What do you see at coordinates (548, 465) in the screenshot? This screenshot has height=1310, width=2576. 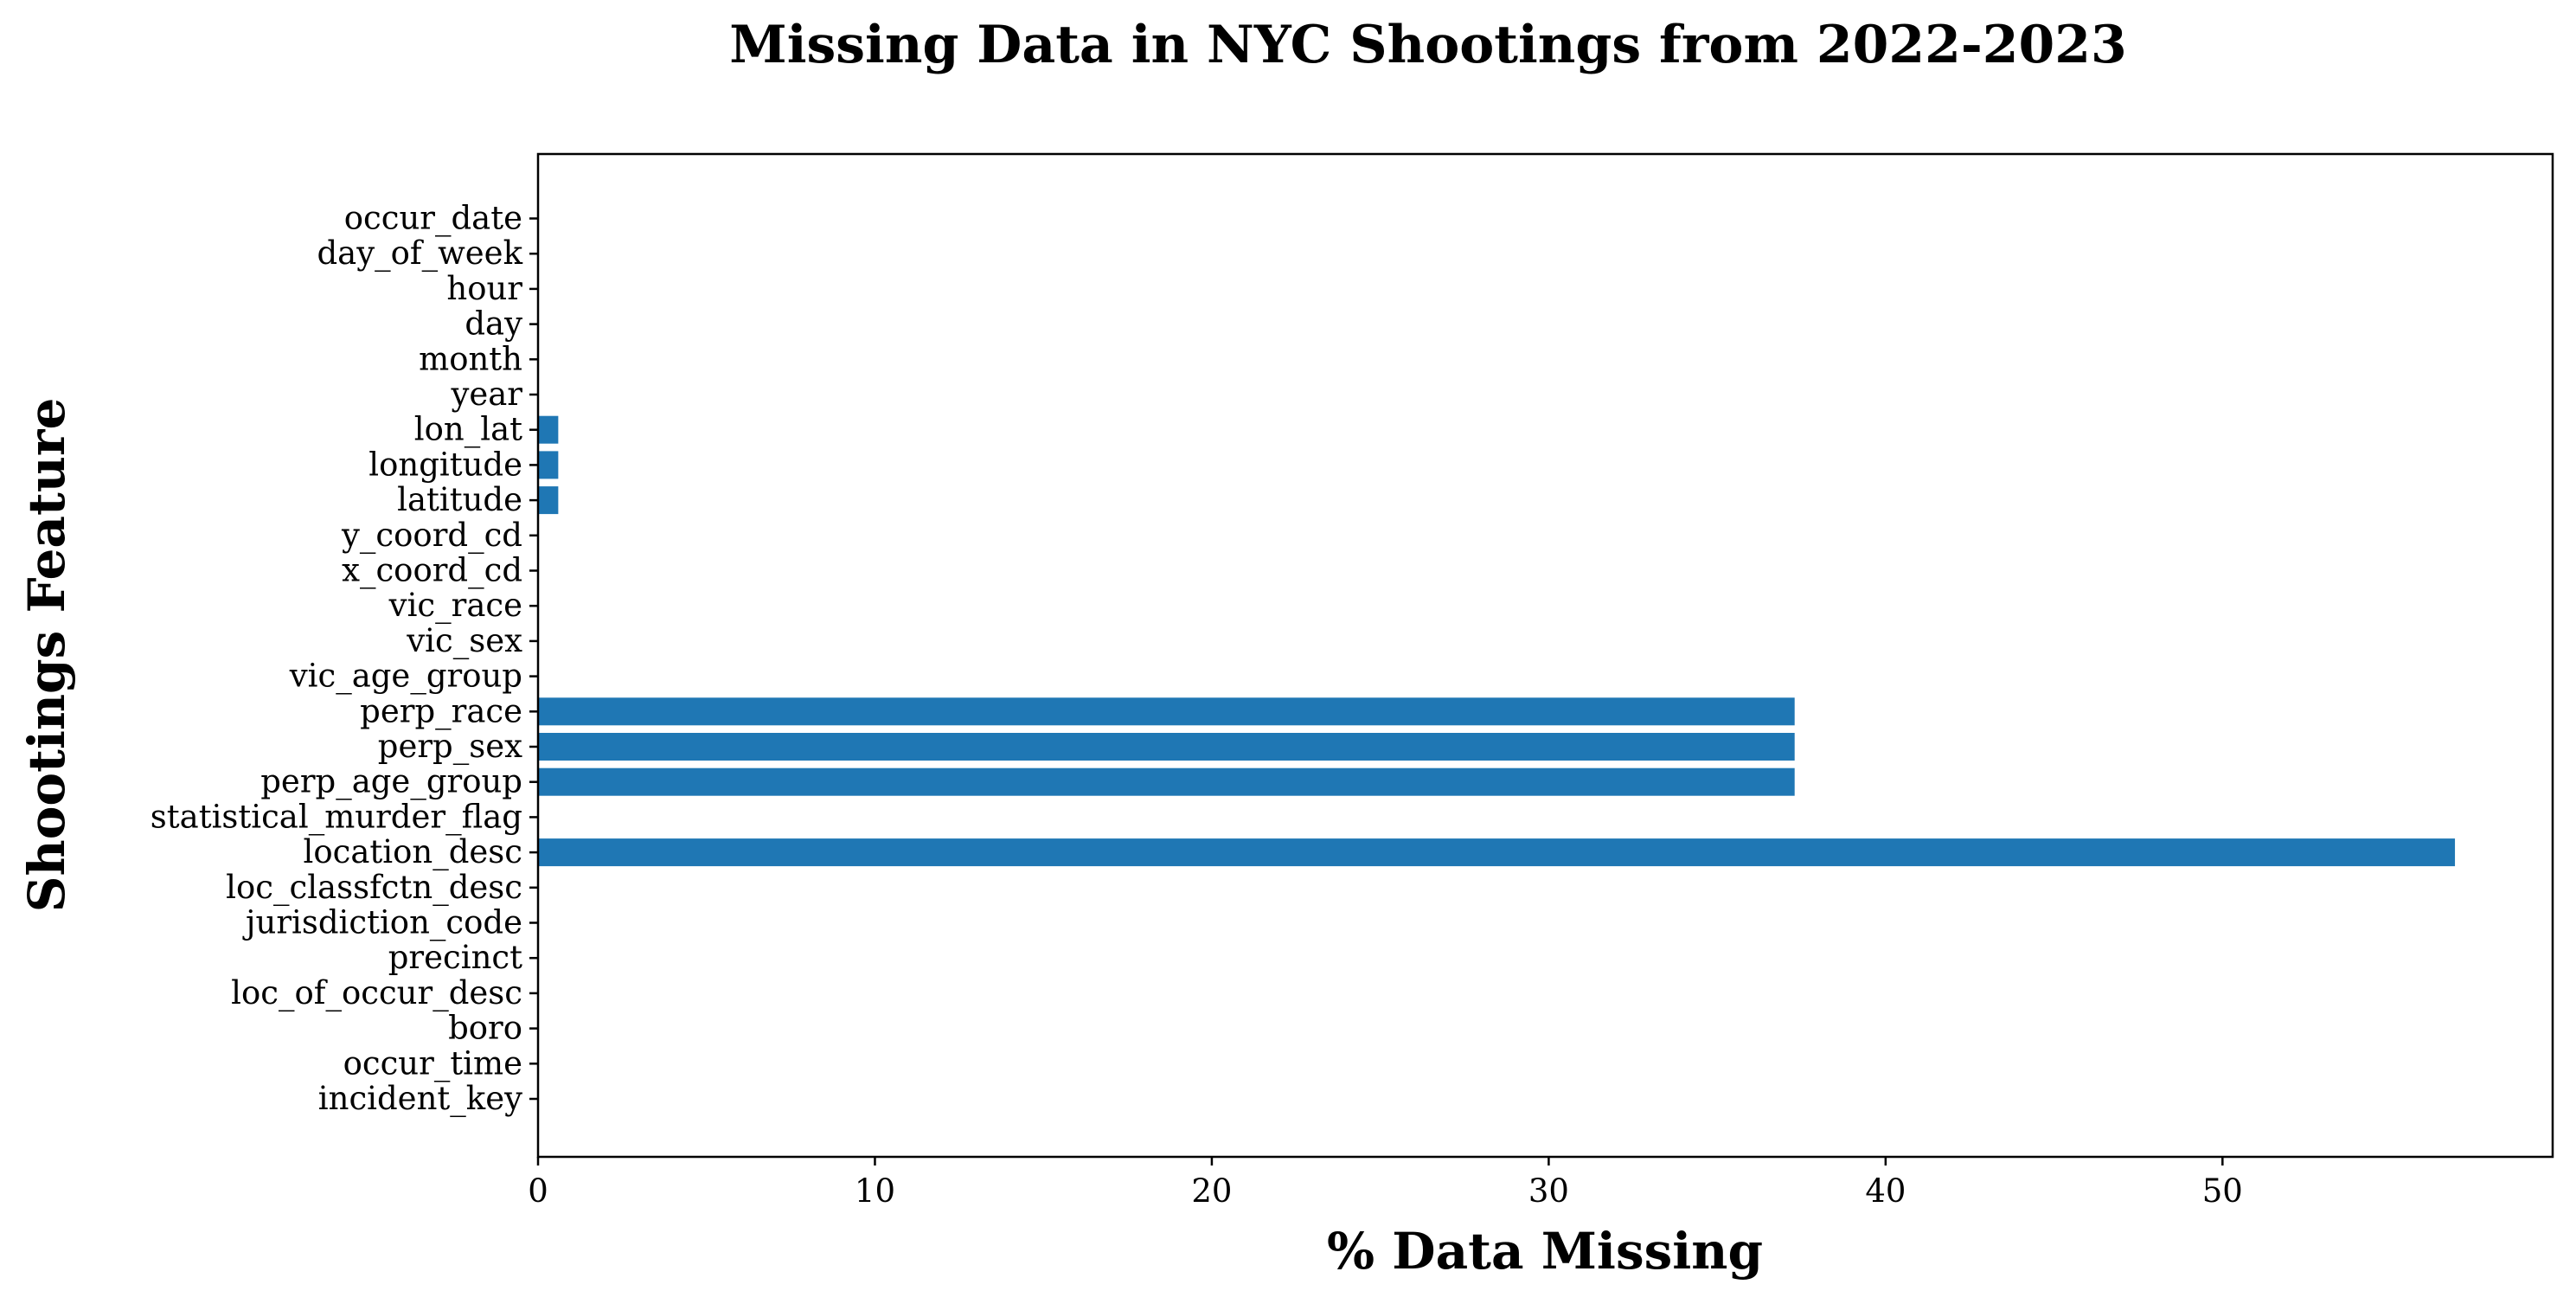 I see `bar-longitude` at bounding box center [548, 465].